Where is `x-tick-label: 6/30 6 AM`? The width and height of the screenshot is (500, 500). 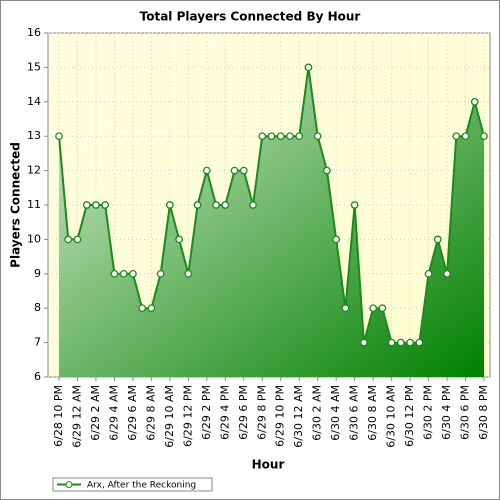
x-tick-label: 6/30 6 AM is located at coordinates (354, 413).